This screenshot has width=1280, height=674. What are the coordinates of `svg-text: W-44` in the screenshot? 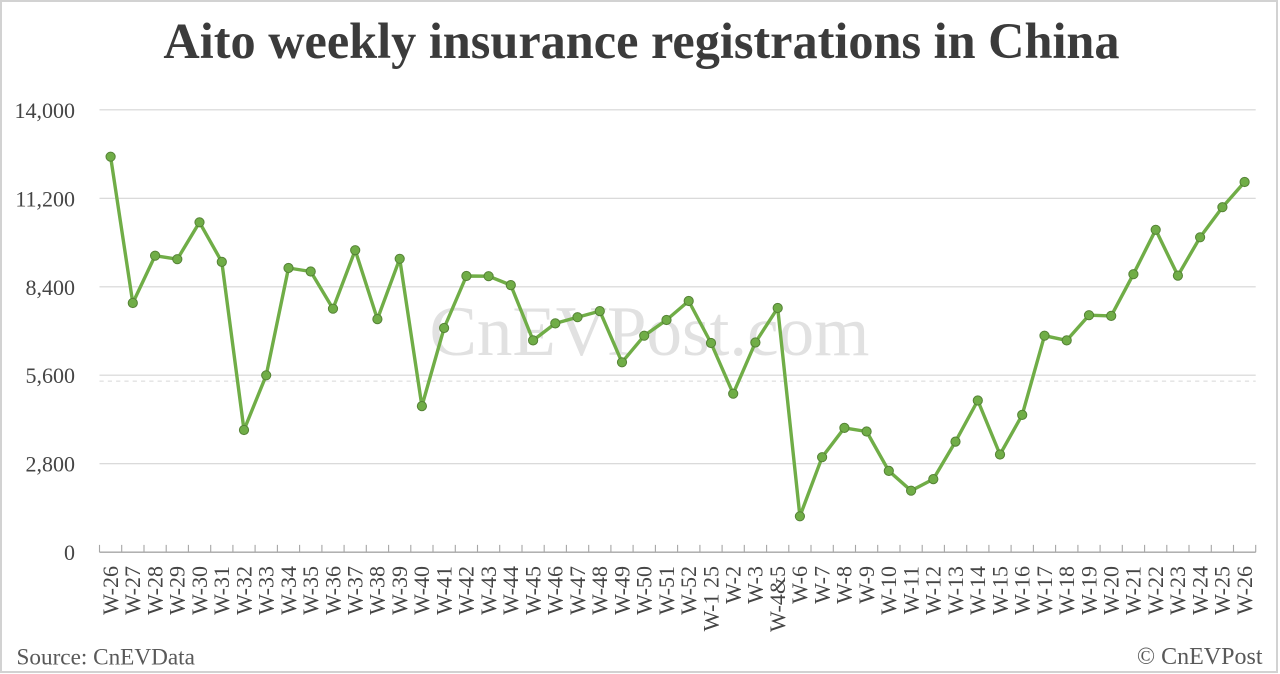 It's located at (510, 590).